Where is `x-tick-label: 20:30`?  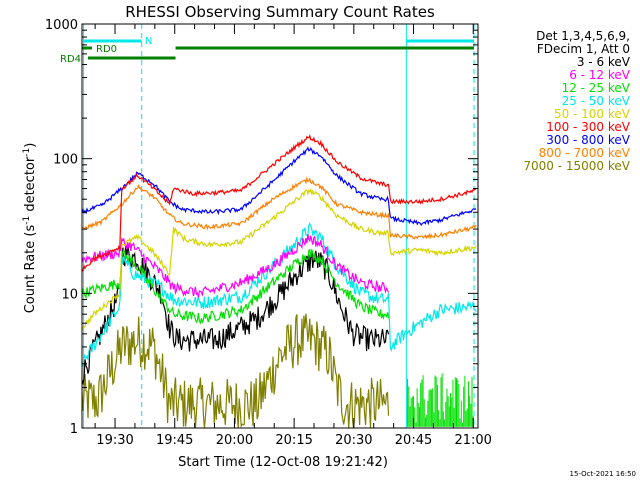
x-tick-label: 20:30 is located at coordinates (353, 440).